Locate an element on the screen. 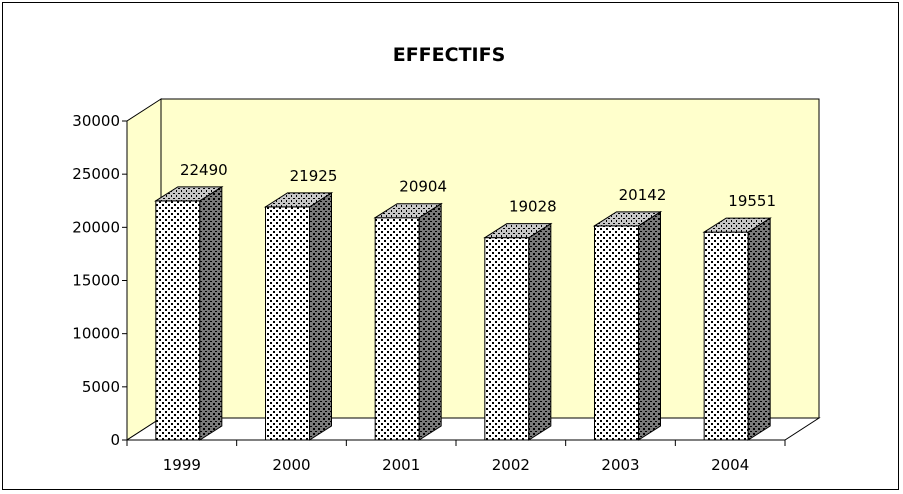  x-tick-label: 2002 is located at coordinates (511, 465).